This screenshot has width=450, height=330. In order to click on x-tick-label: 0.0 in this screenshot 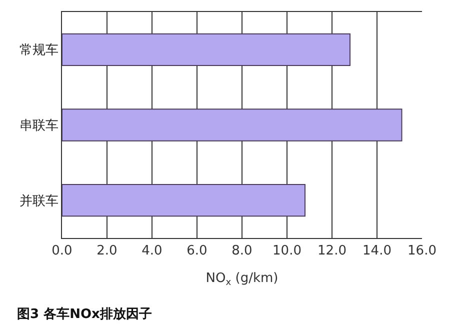, I will do `click(62, 251)`.